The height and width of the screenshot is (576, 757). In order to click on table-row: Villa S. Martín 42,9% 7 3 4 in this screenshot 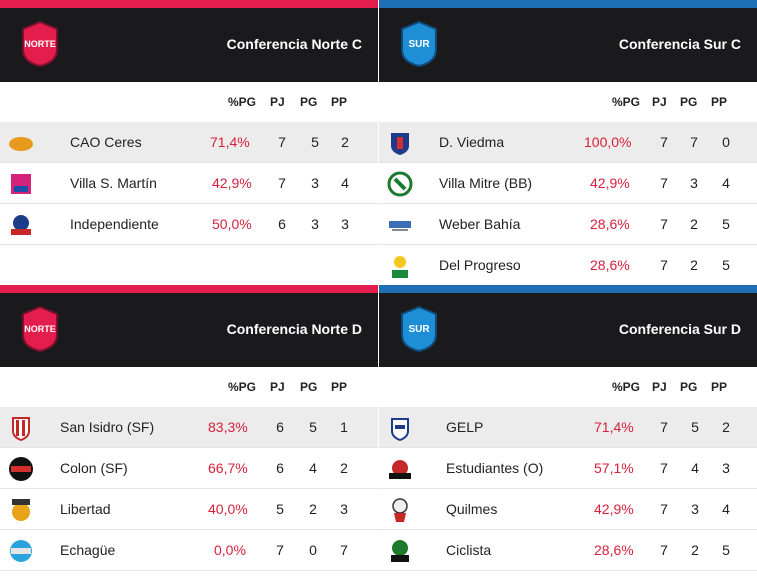, I will do `click(189, 183)`.